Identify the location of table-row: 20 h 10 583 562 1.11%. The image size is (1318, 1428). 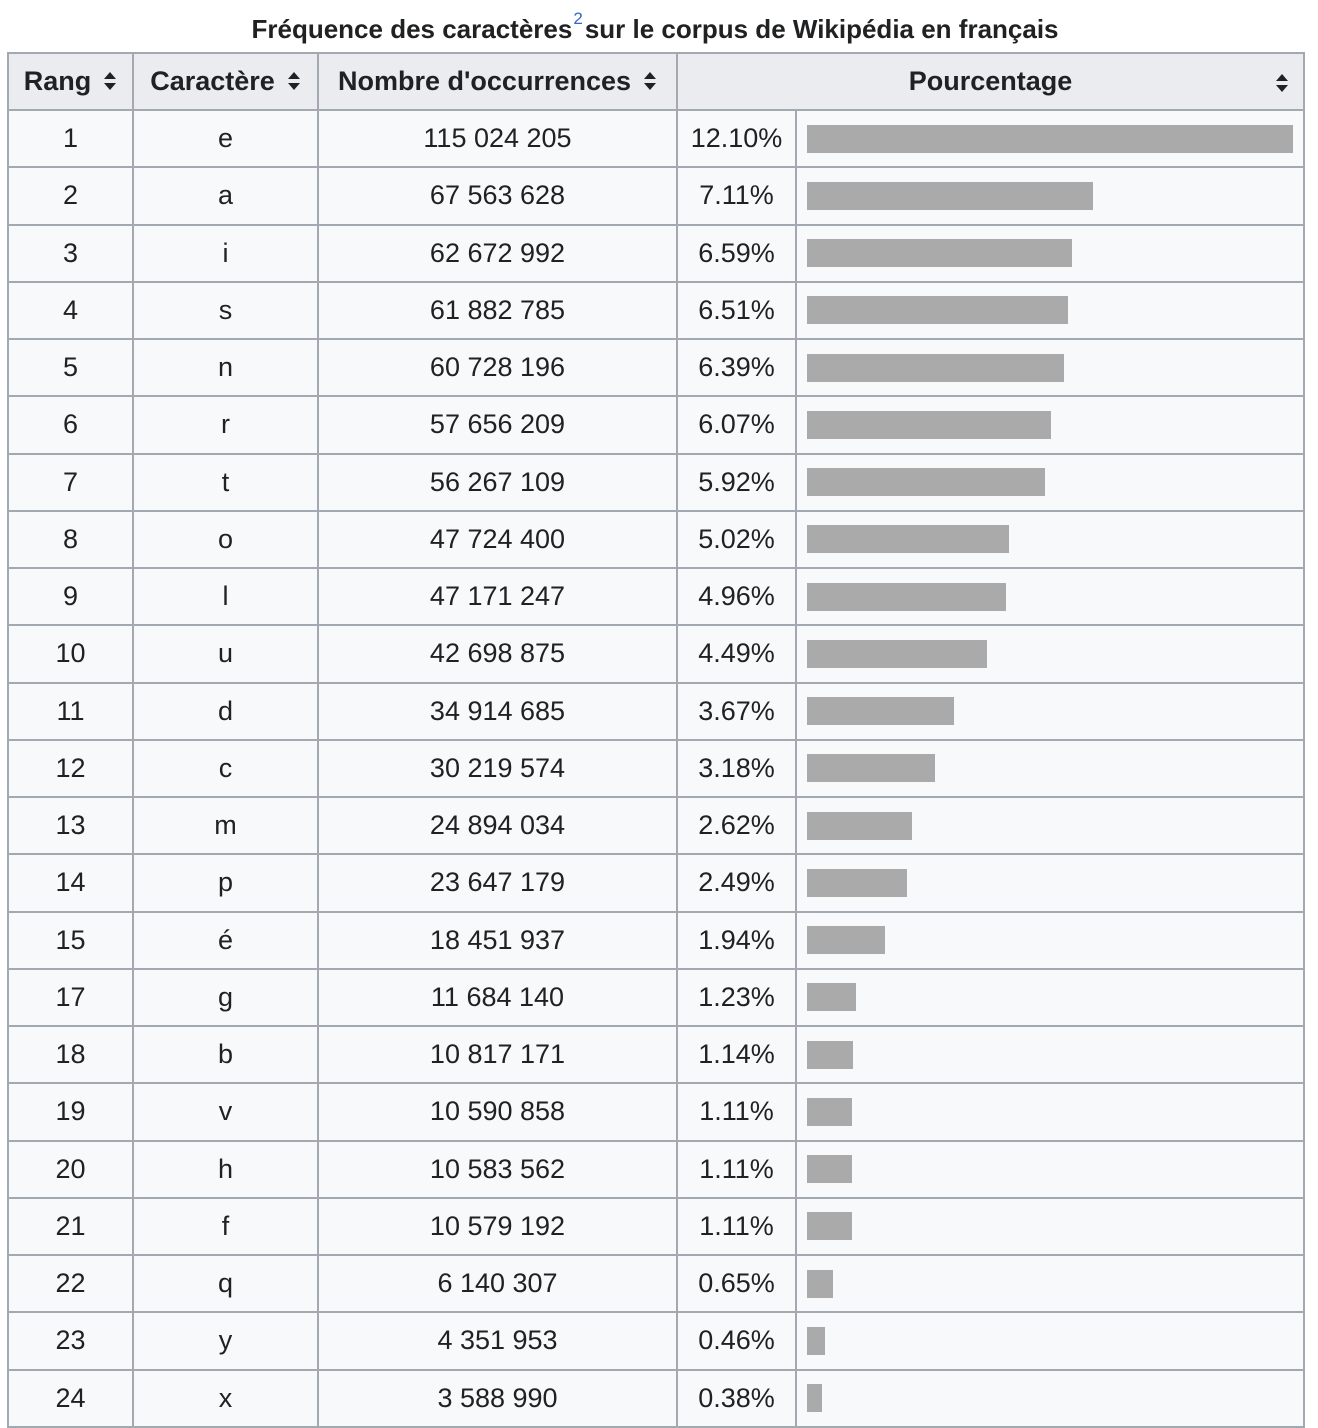
(656, 1169).